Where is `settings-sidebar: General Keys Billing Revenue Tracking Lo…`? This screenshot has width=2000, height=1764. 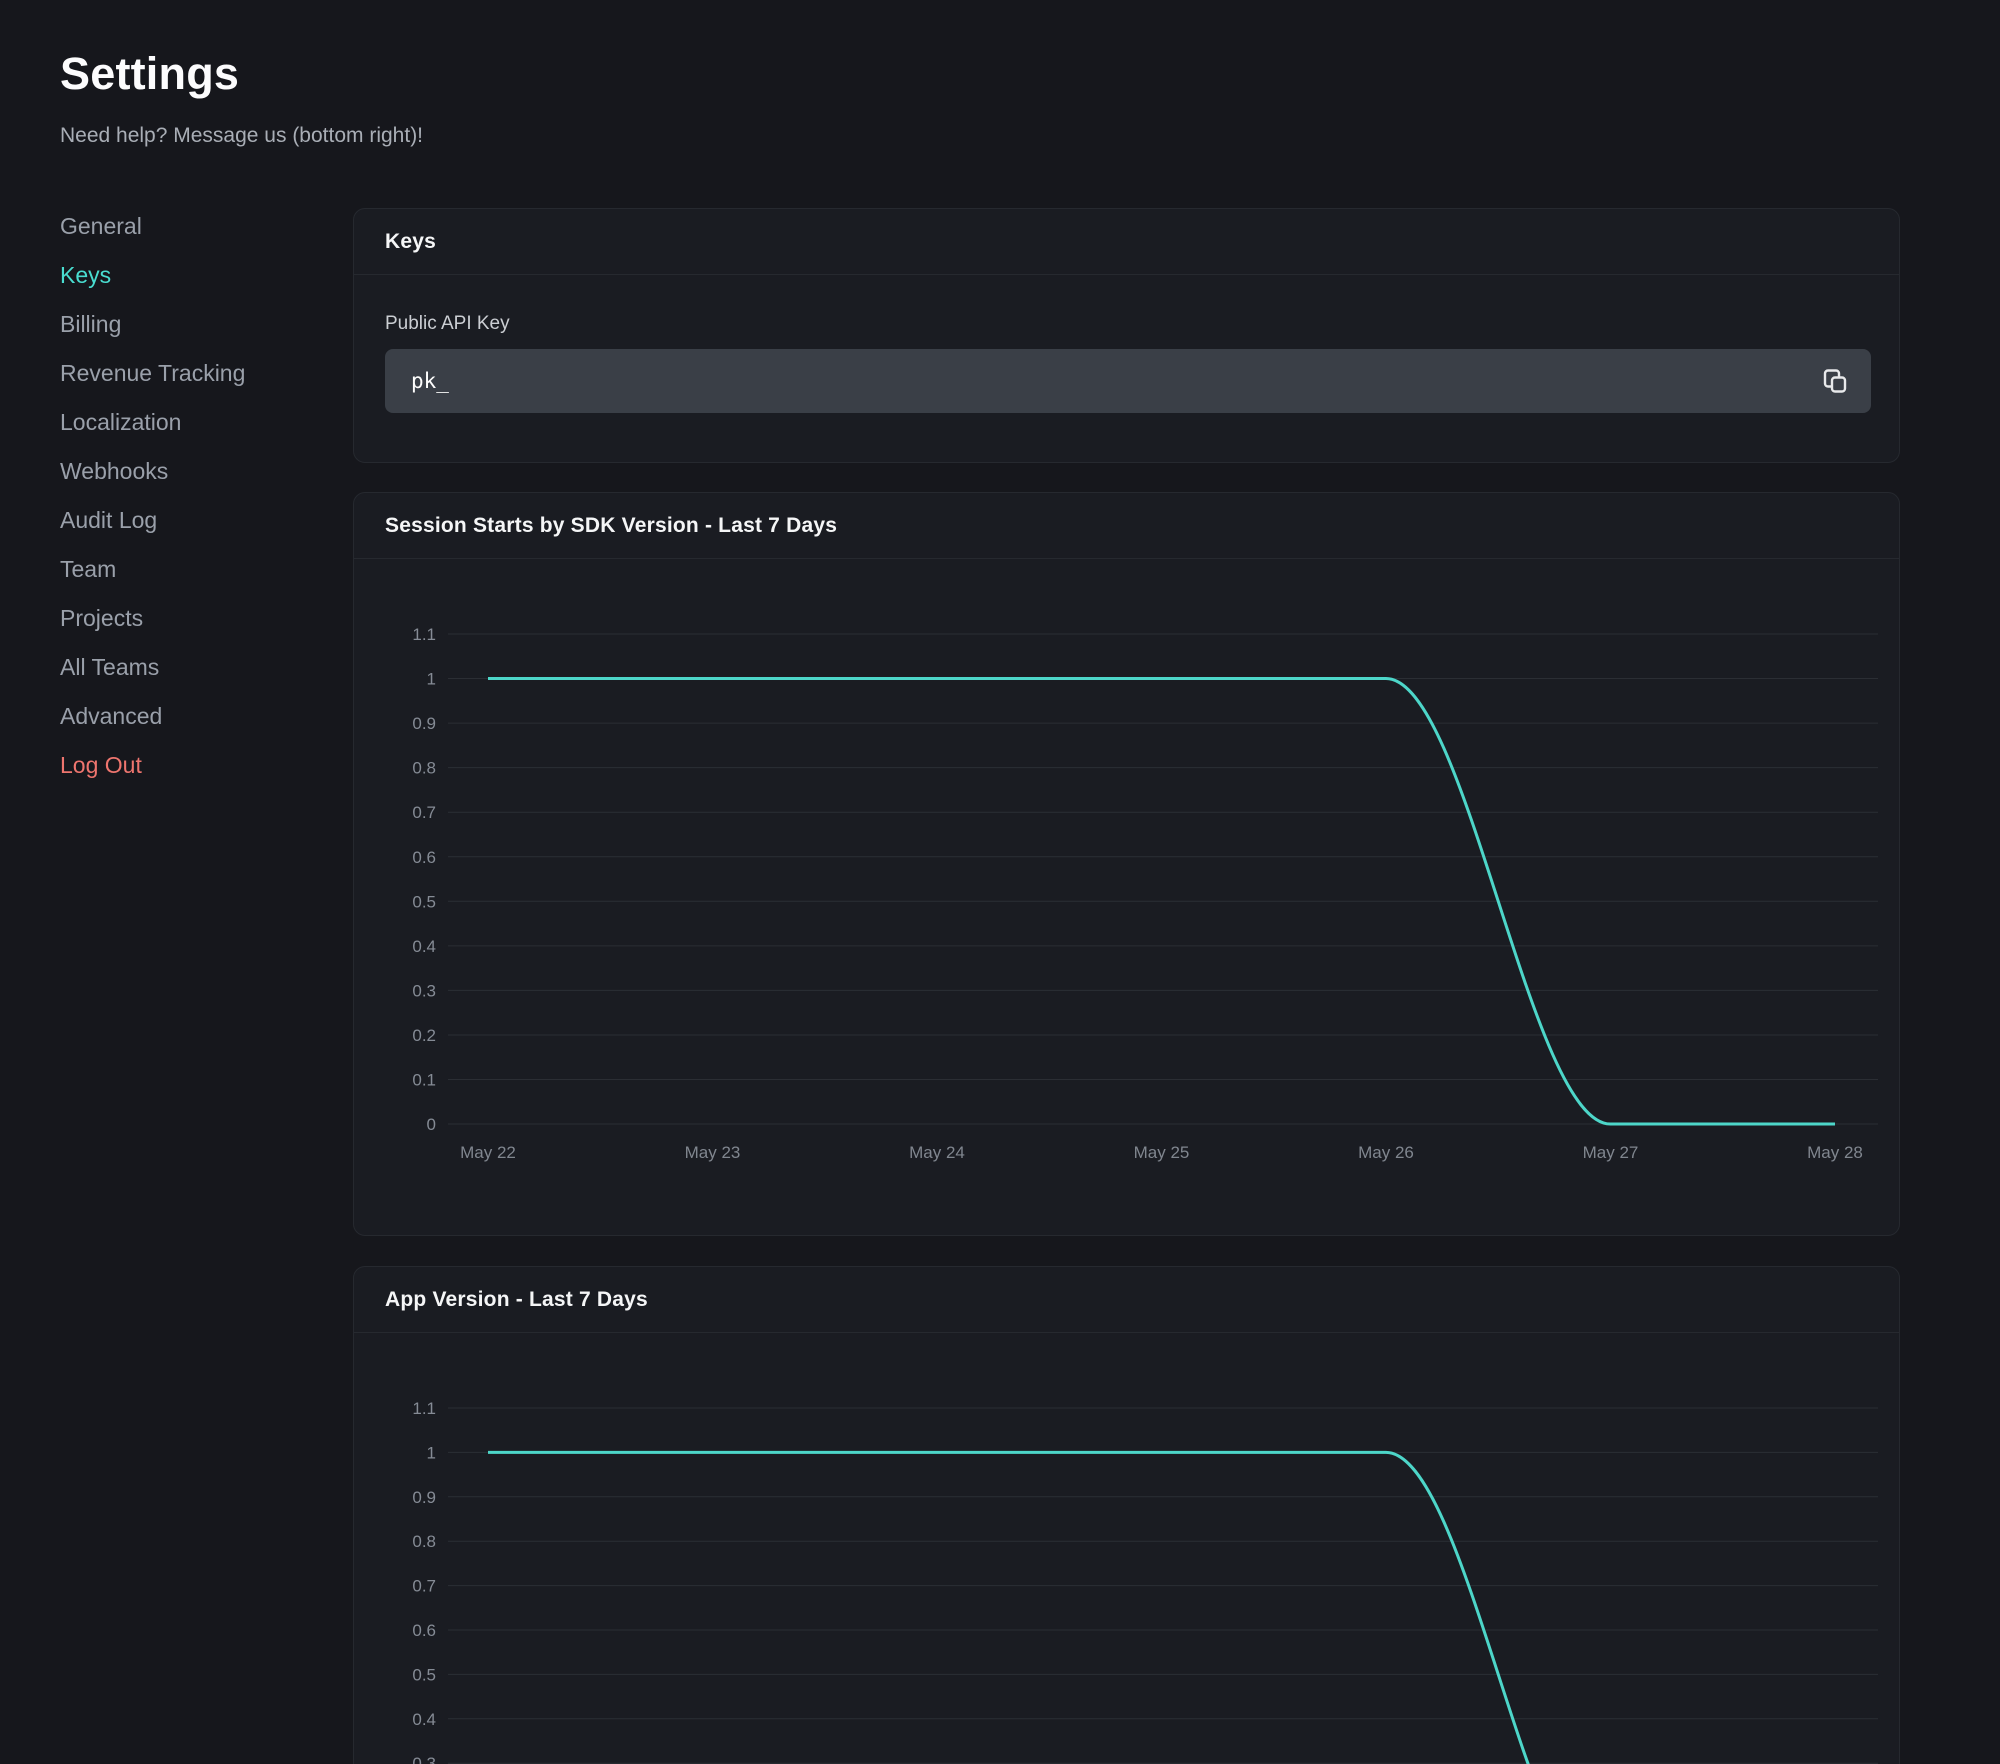
settings-sidebar: General Keys Billing Revenue Tracking Lo… is located at coordinates (185, 496).